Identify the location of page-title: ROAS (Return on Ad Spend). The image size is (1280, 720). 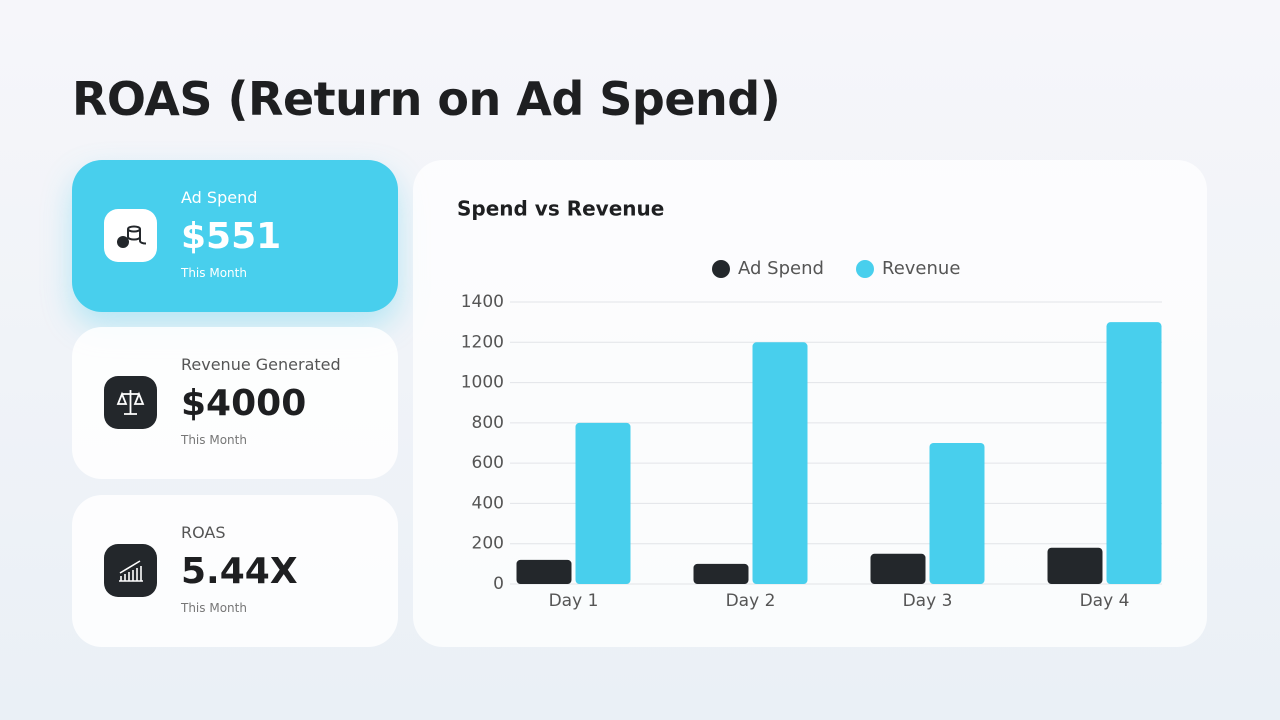
(426, 99).